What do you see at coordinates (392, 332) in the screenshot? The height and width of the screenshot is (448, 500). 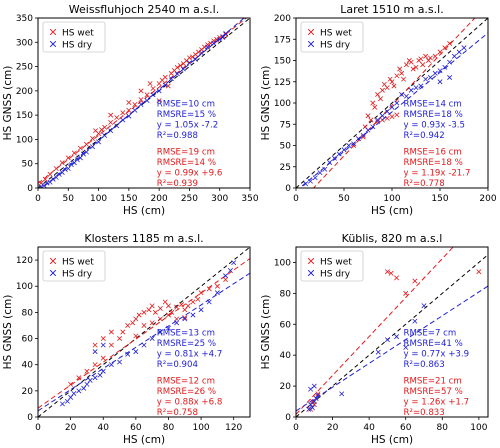 I see `plot-area` at bounding box center [392, 332].